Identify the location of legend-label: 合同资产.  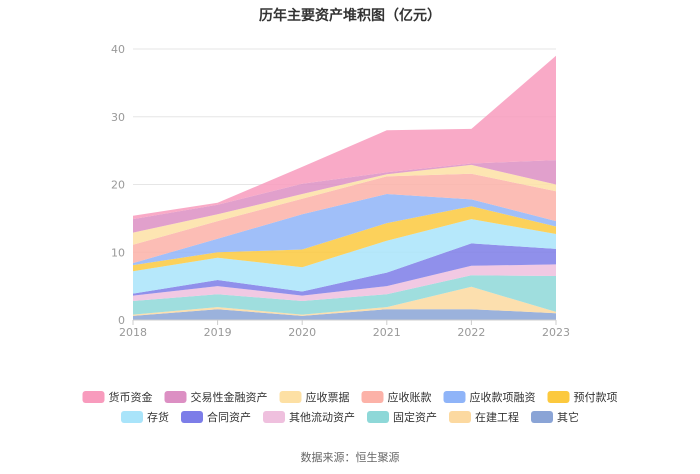
(229, 417).